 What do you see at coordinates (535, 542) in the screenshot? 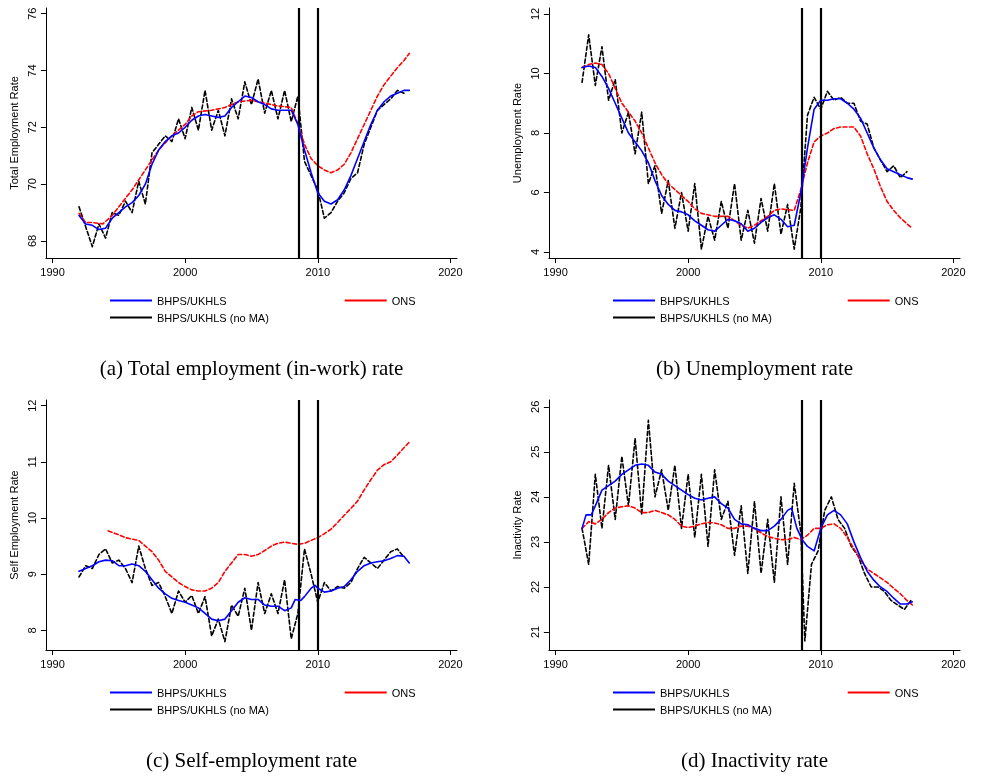
I see `y-tick-label: 23` at bounding box center [535, 542].